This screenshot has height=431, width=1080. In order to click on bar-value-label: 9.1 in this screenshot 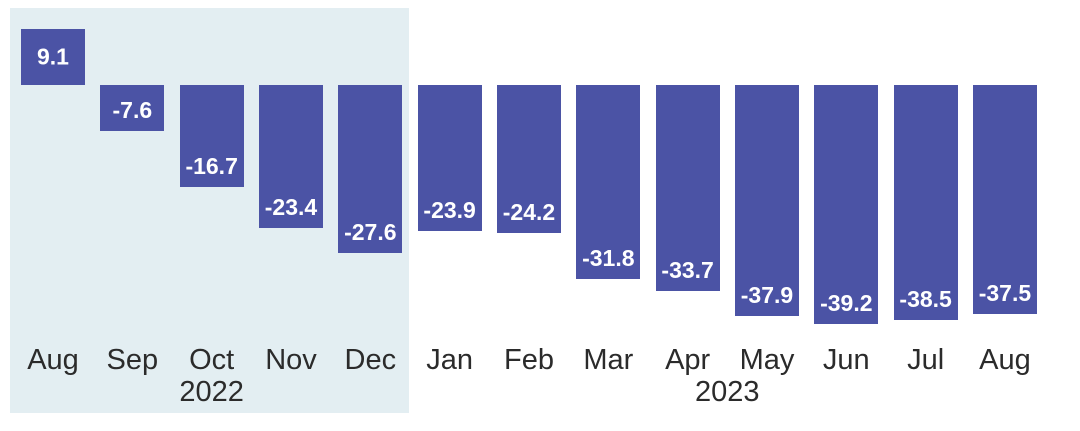, I will do `click(53, 56)`.